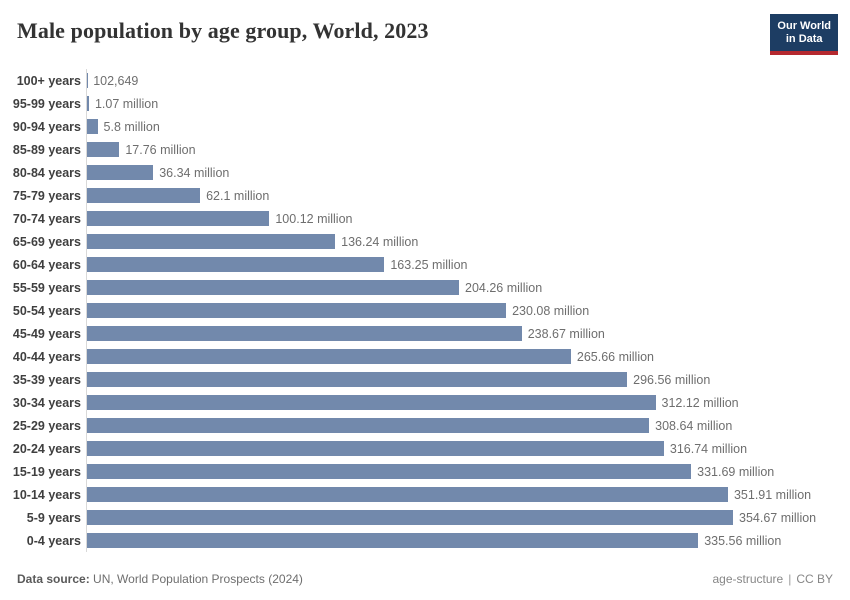 This screenshot has height=600, width=850. What do you see at coordinates (53, 540) in the screenshot?
I see `category-label: 0-4 years` at bounding box center [53, 540].